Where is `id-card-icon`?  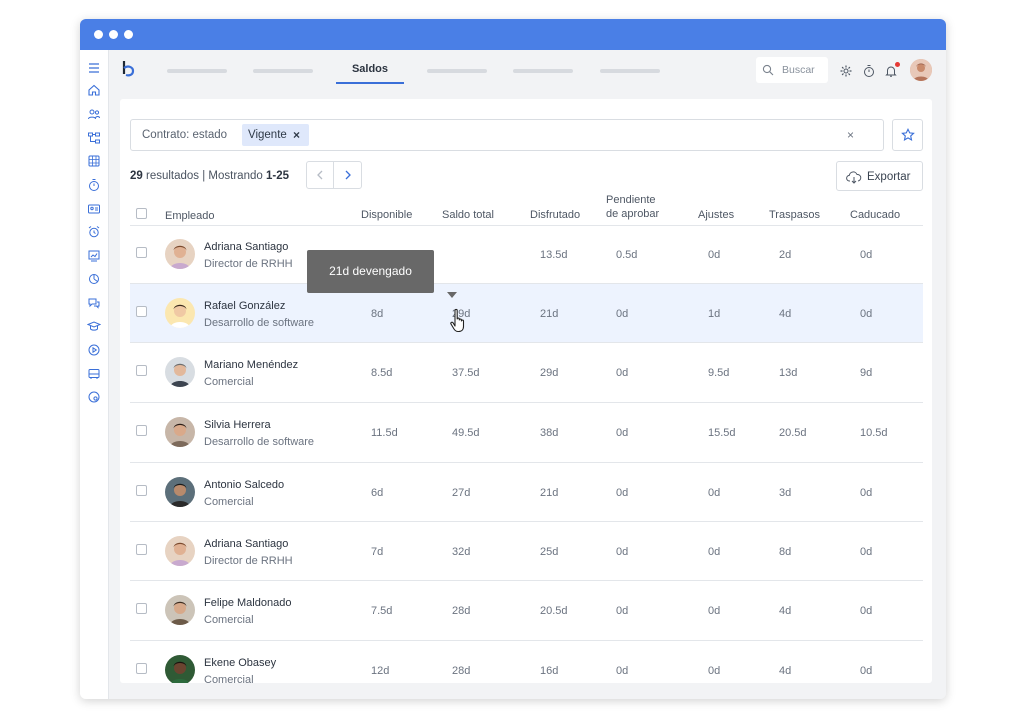 id-card-icon is located at coordinates (94, 209).